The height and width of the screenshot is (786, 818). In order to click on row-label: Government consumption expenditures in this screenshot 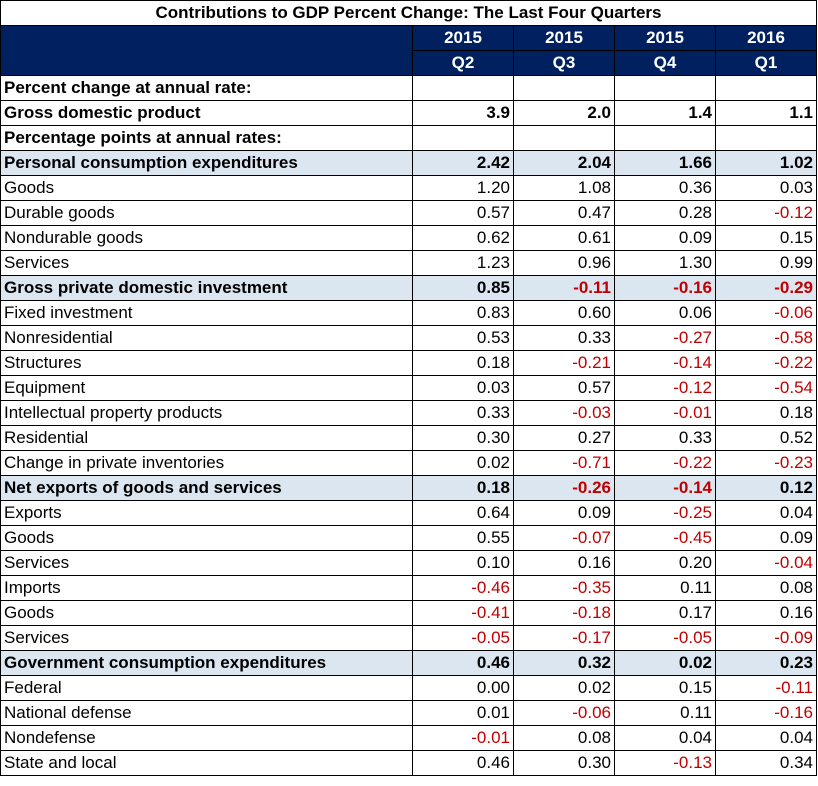, I will do `click(206, 663)`.